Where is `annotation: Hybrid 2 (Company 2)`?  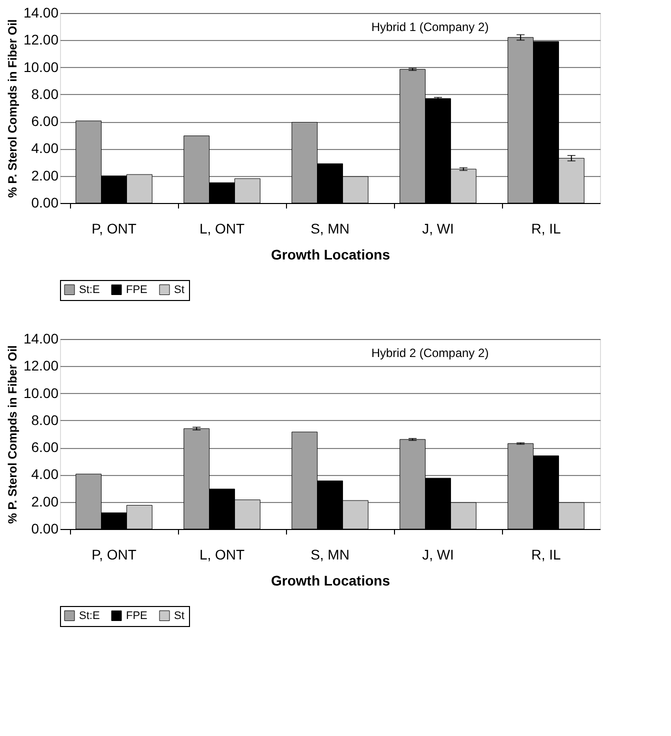
annotation: Hybrid 2 (Company 2) is located at coordinates (430, 353).